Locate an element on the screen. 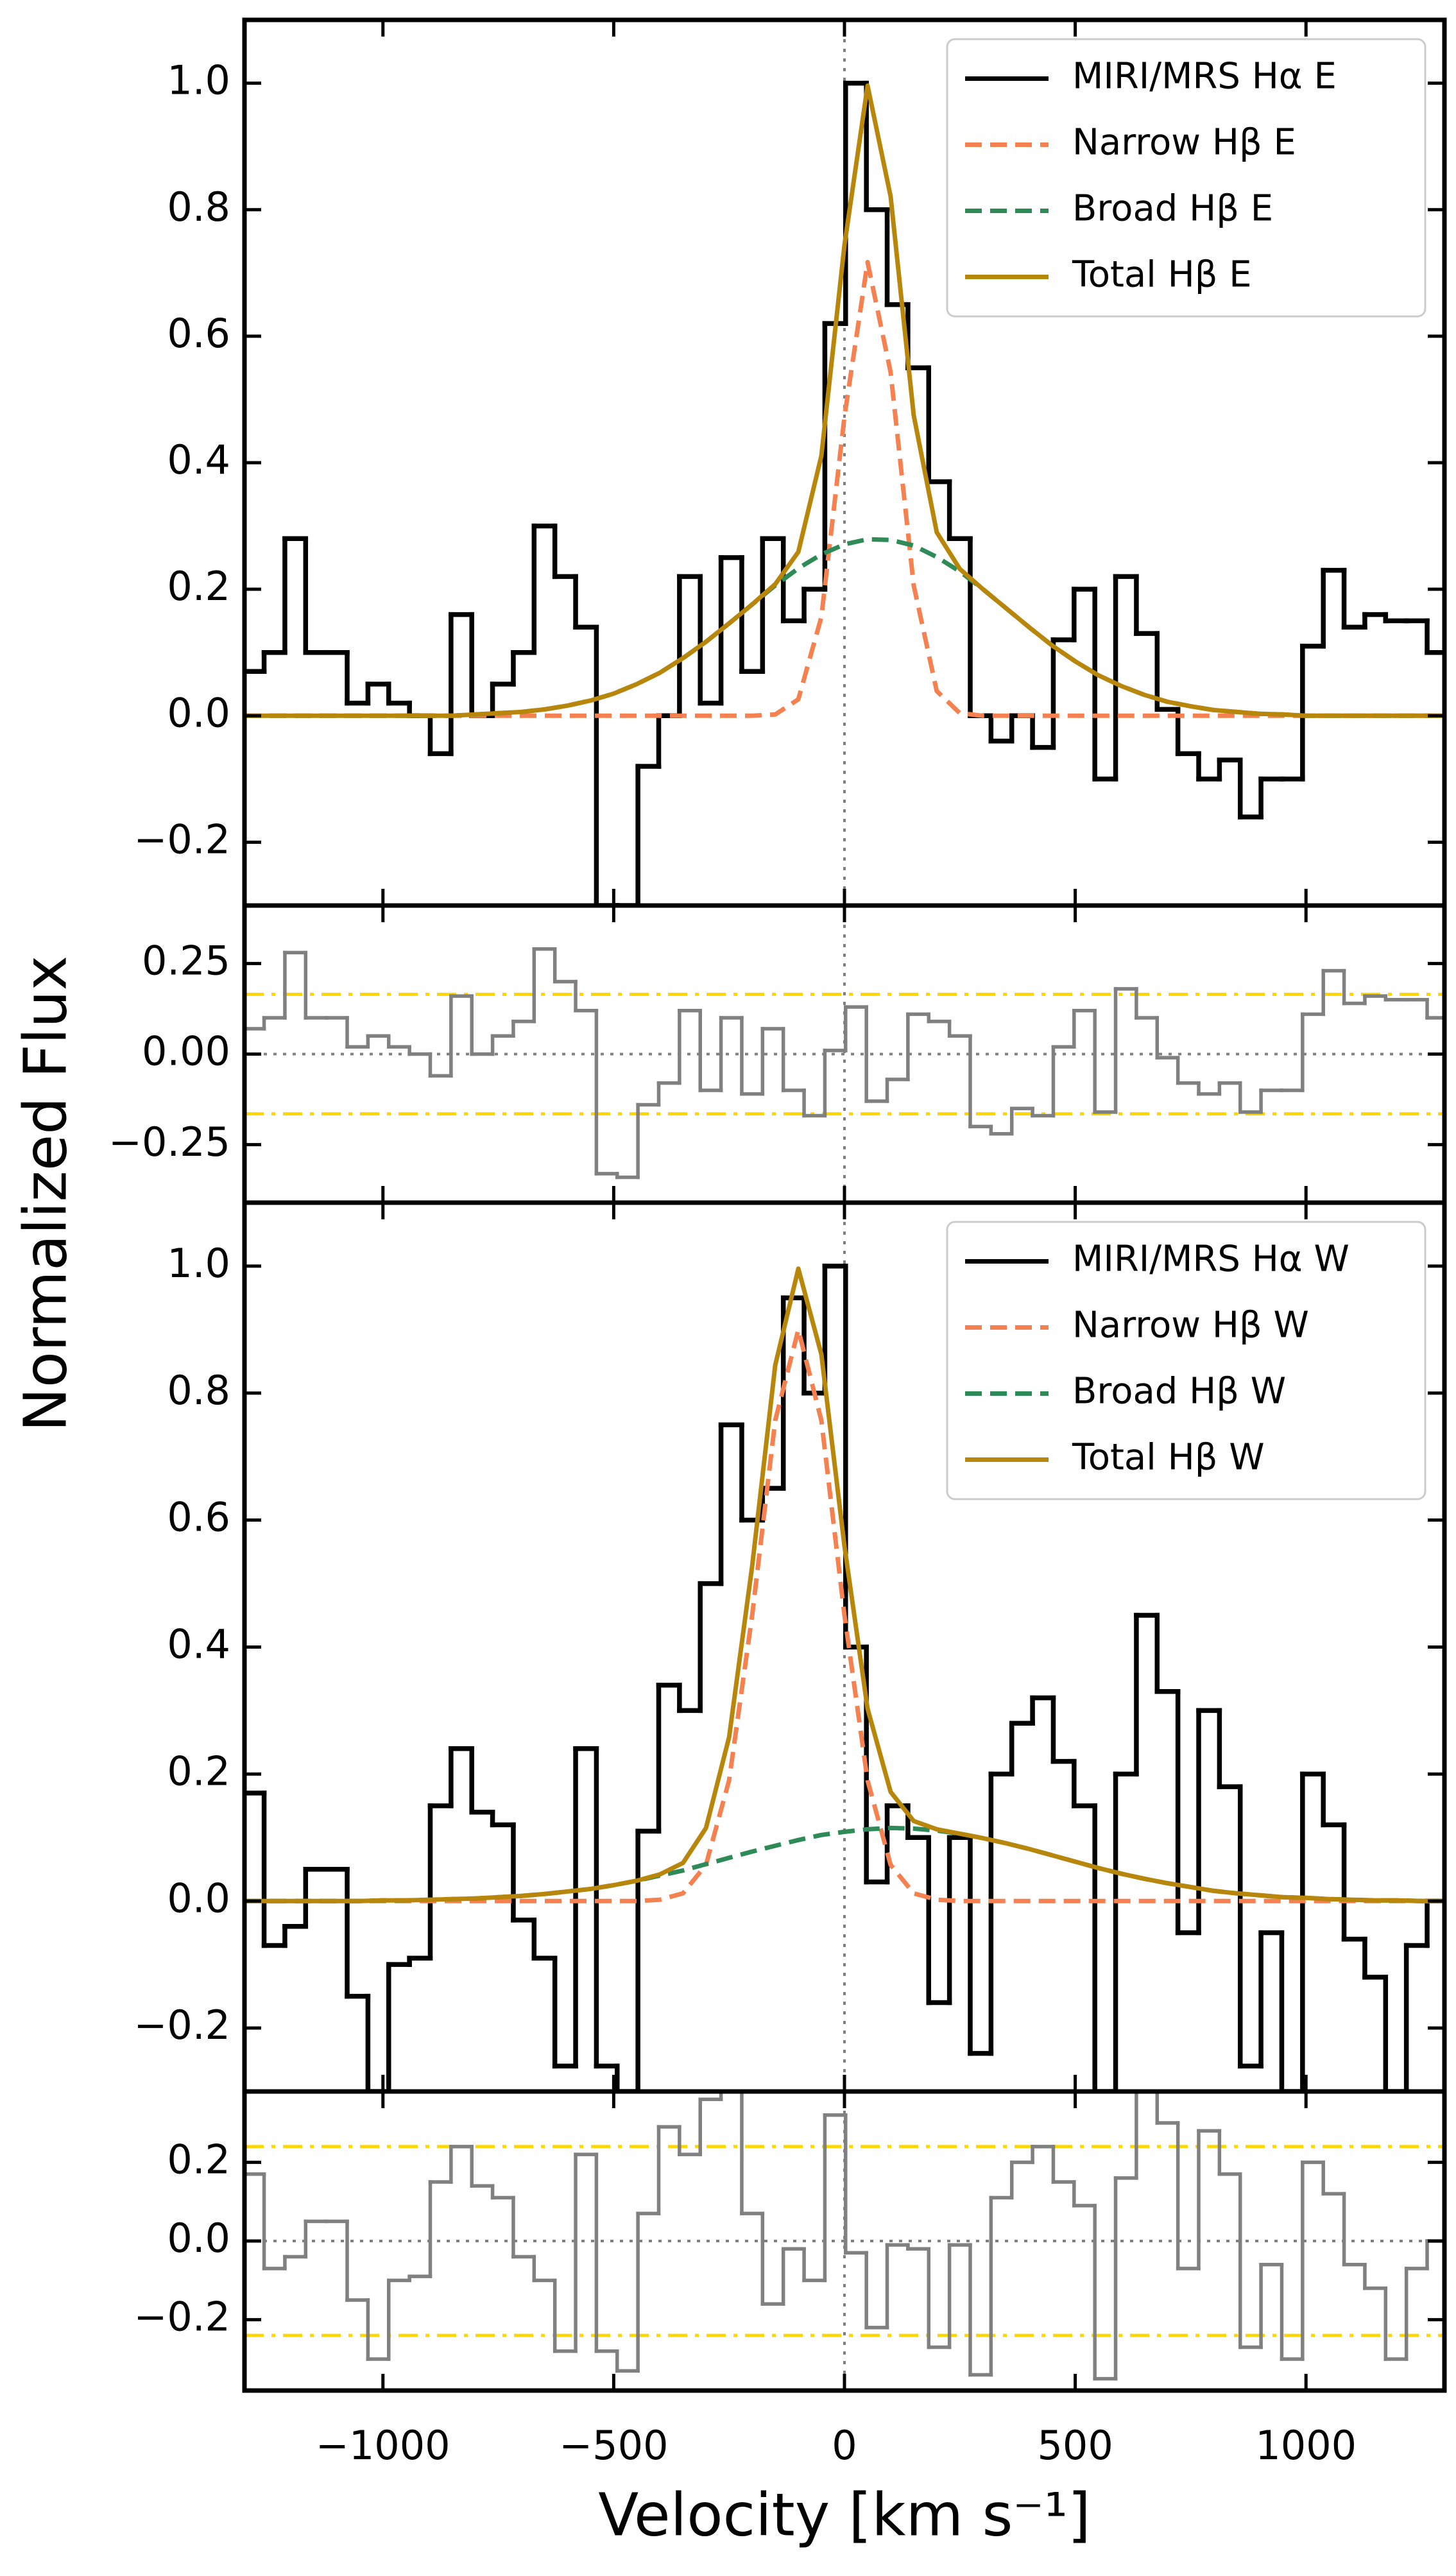 The height and width of the screenshot is (2576, 1456). legend-label: Total Hβ W is located at coordinates (1168, 1458).